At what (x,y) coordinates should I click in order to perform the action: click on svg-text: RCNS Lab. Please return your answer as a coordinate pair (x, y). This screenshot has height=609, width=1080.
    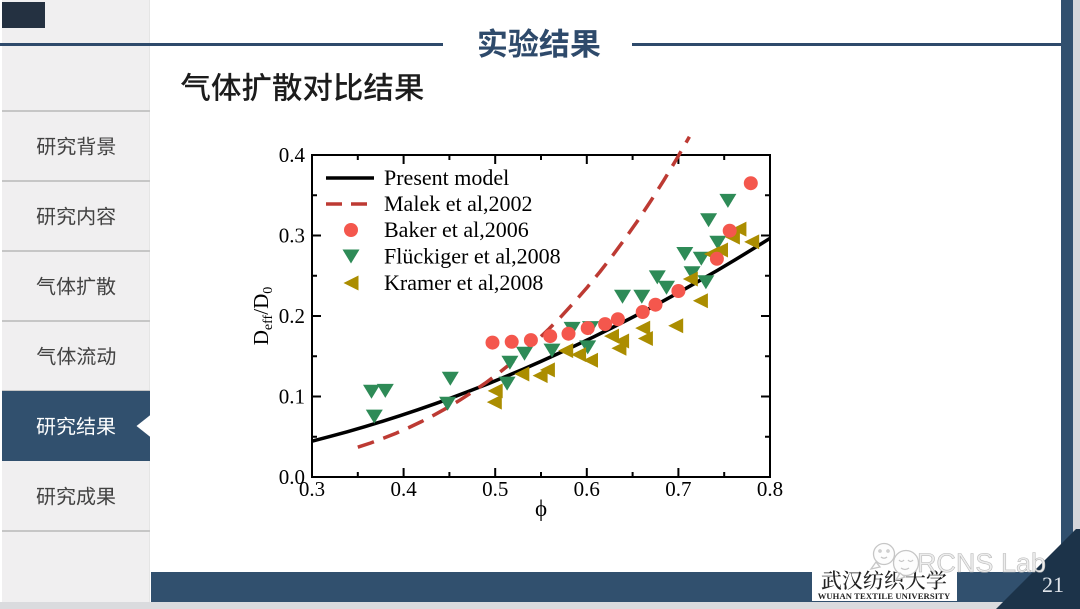
    Looking at the image, I should click on (981, 563).